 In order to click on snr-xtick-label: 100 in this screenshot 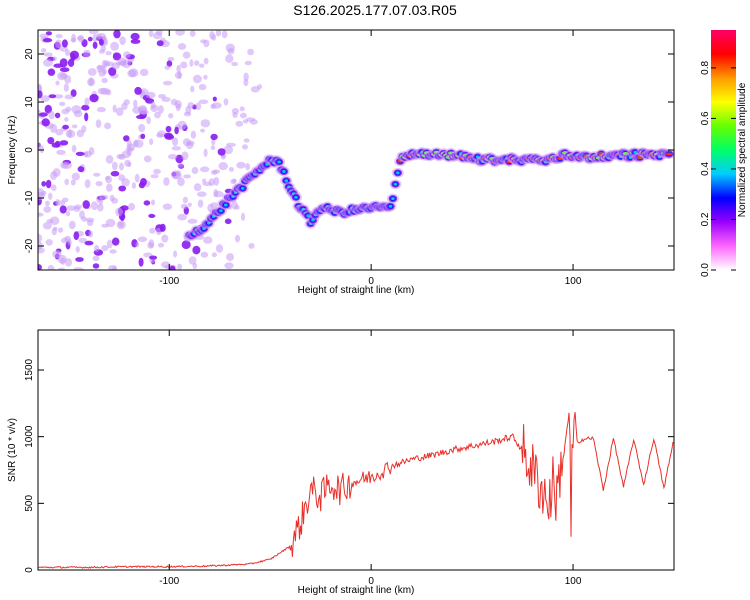, I will do `click(573, 581)`.